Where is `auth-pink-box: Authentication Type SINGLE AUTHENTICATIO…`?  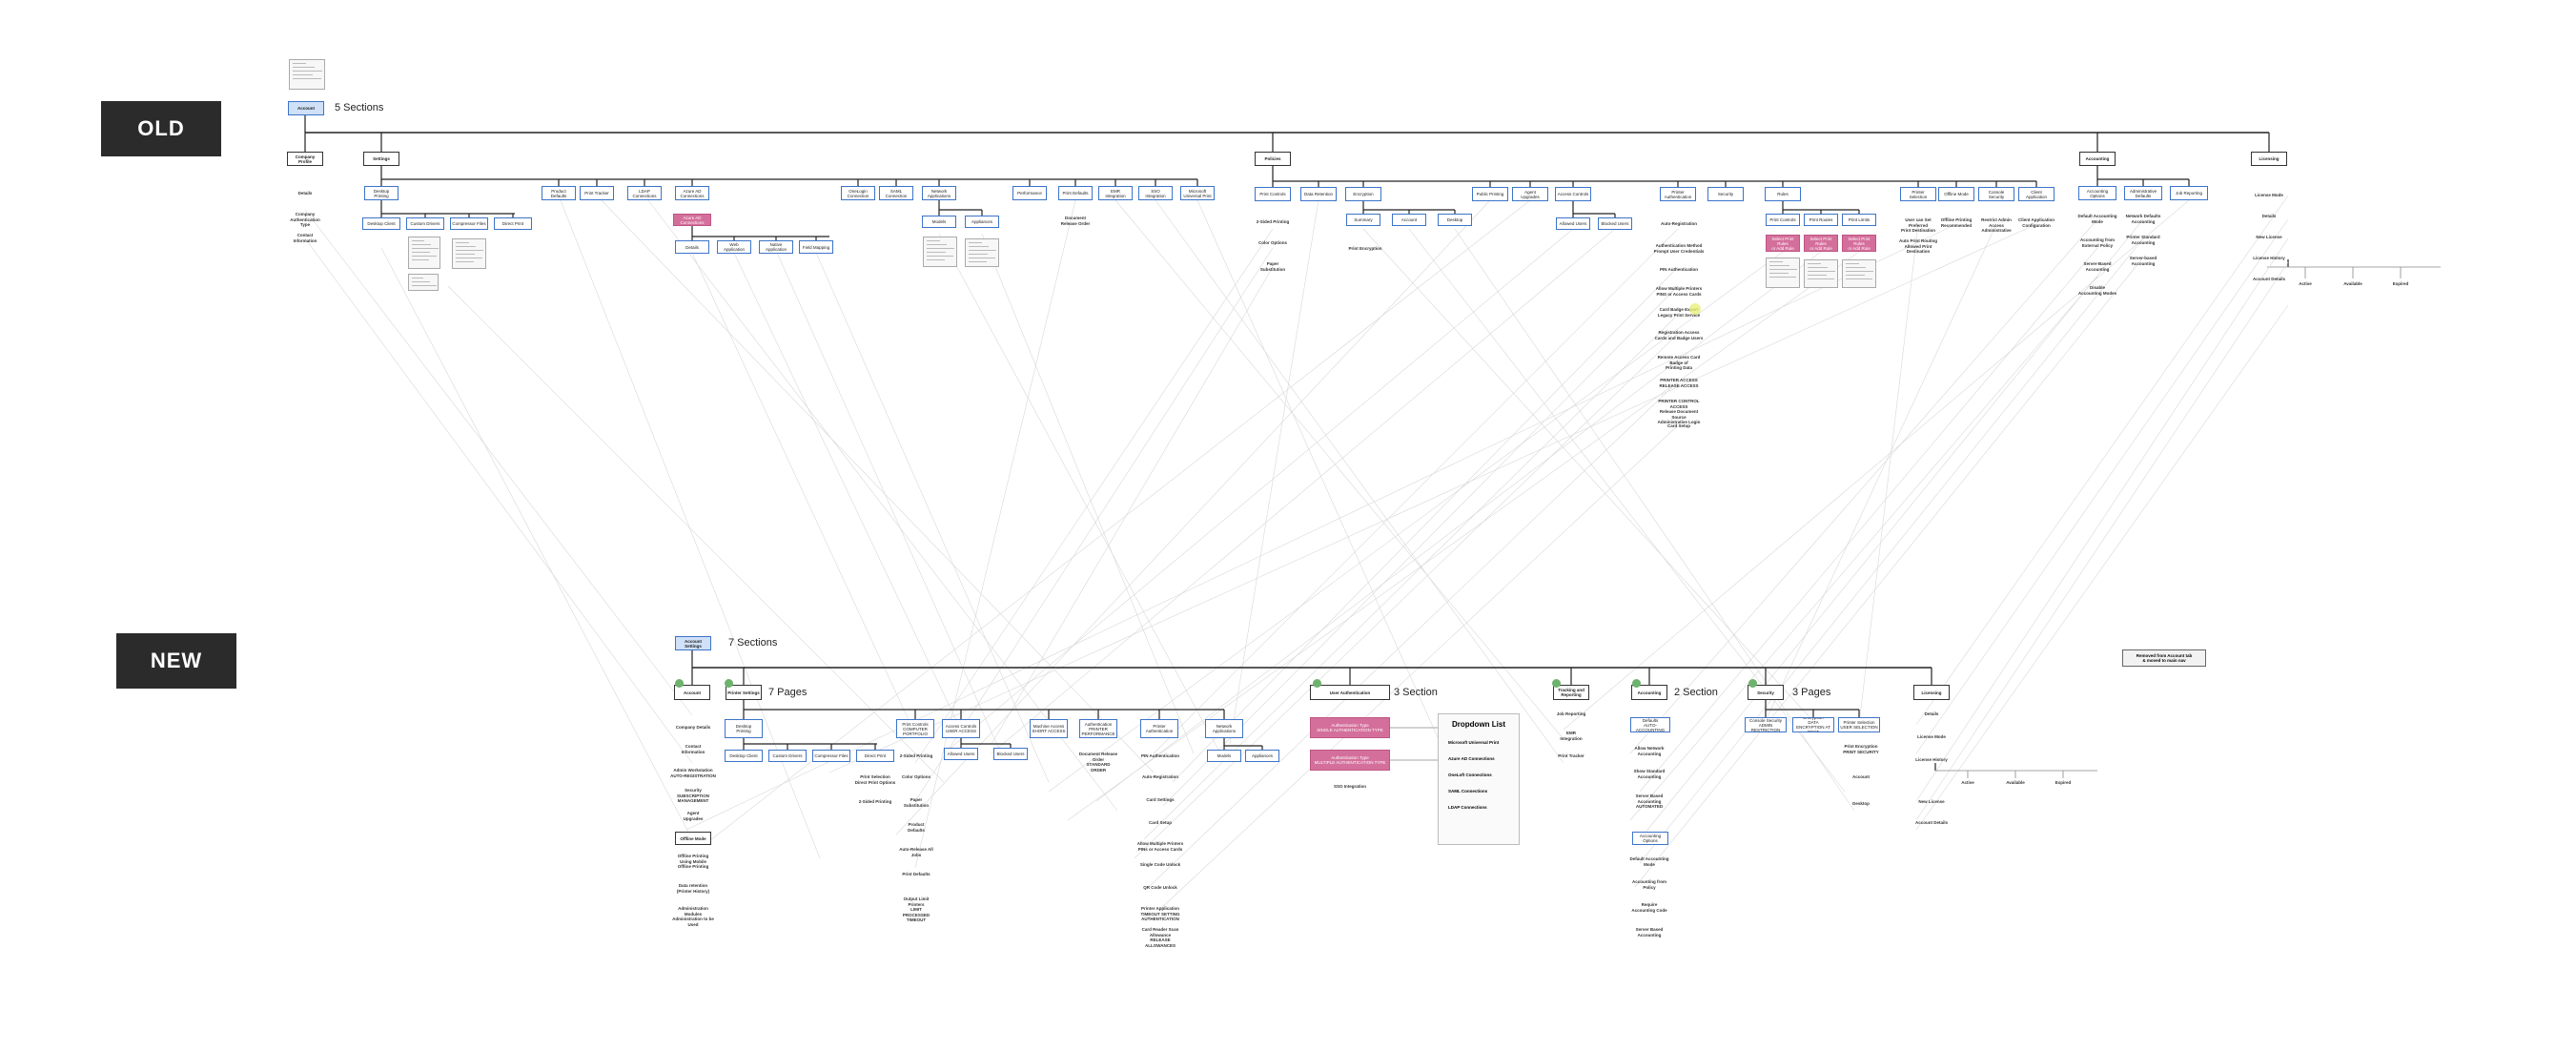
auth-pink-box: Authentication Type SINGLE AUTHENTICATIO… is located at coordinates (1350, 727).